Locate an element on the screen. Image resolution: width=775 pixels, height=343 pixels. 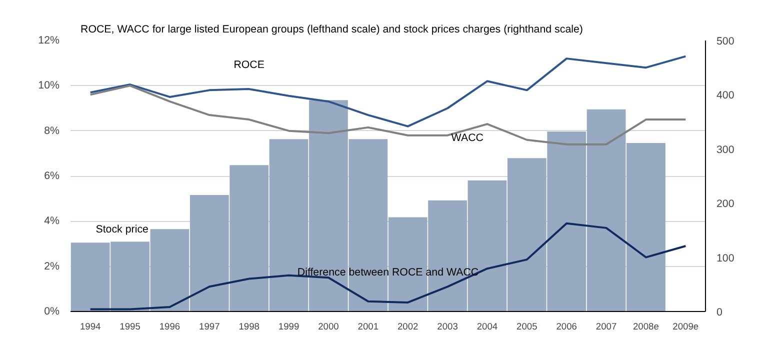
y-tick-label: 2% is located at coordinates (52, 266).